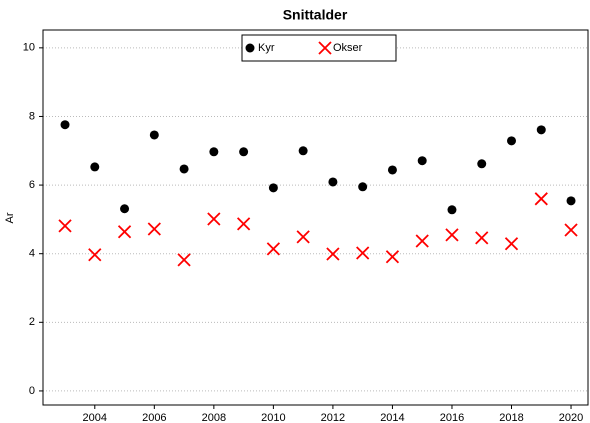  I want to click on x-tick-label: 2012, so click(333, 417).